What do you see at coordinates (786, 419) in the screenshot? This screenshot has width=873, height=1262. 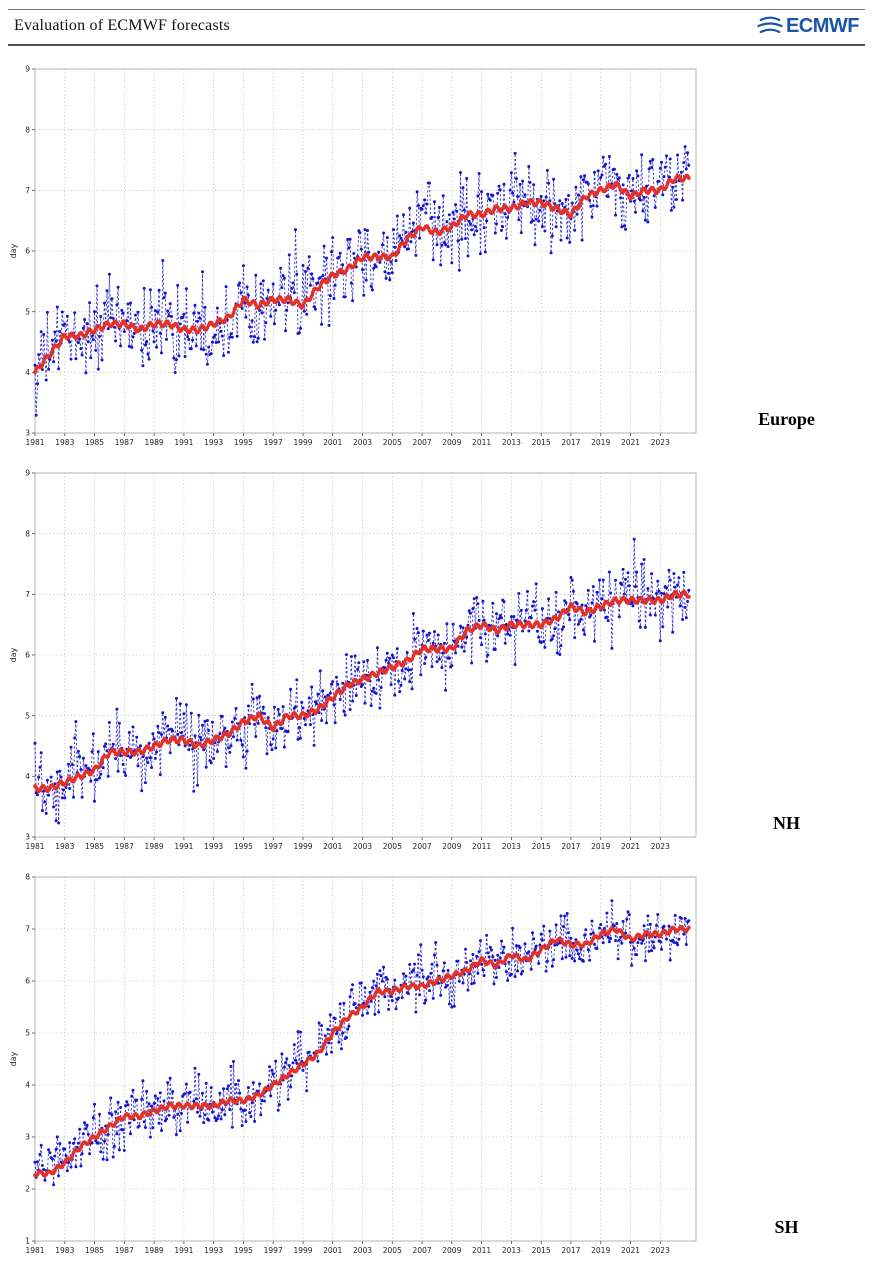 I see `region-label-europe: Europe` at bounding box center [786, 419].